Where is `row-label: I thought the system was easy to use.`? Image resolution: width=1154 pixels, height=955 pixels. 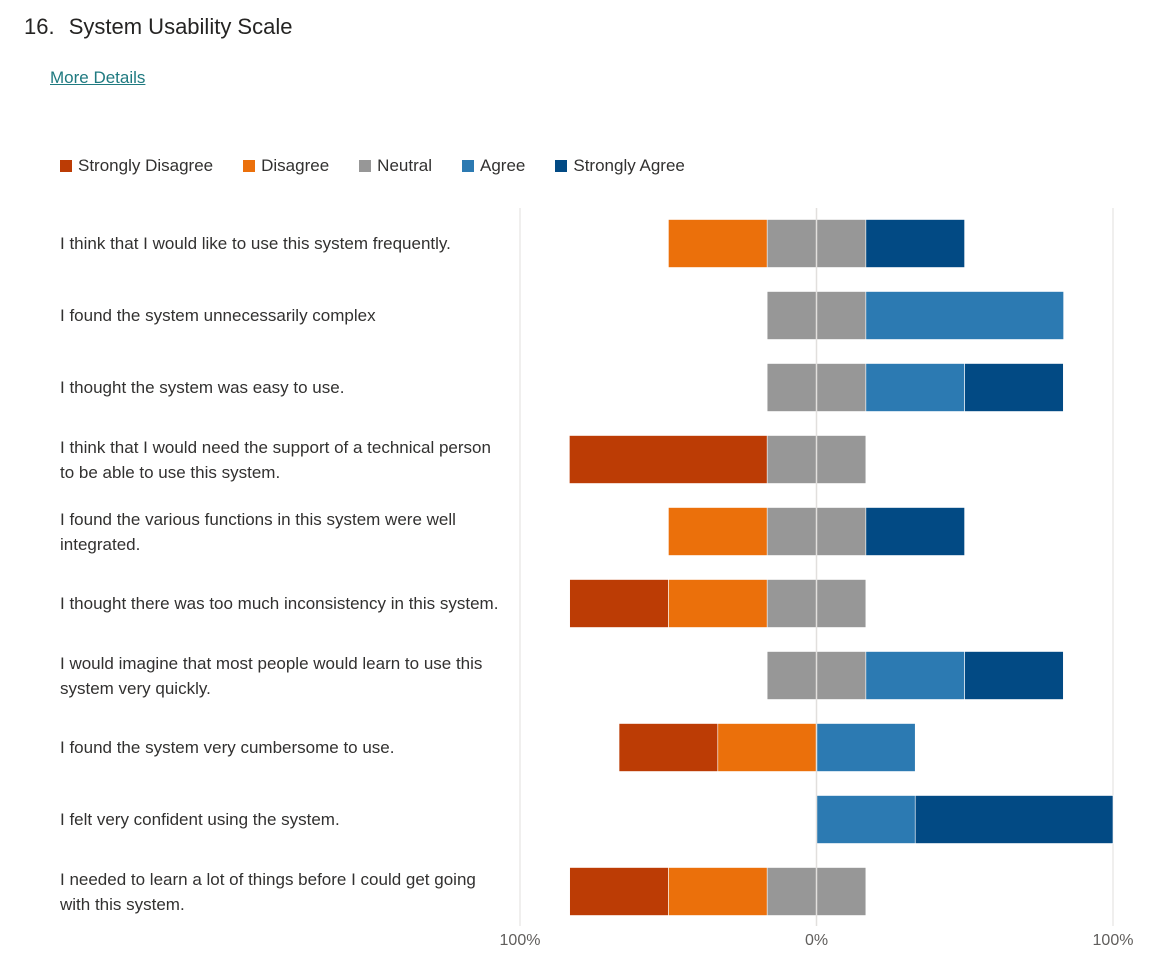 row-label: I thought the system was easy to use. is located at coordinates (280, 388).